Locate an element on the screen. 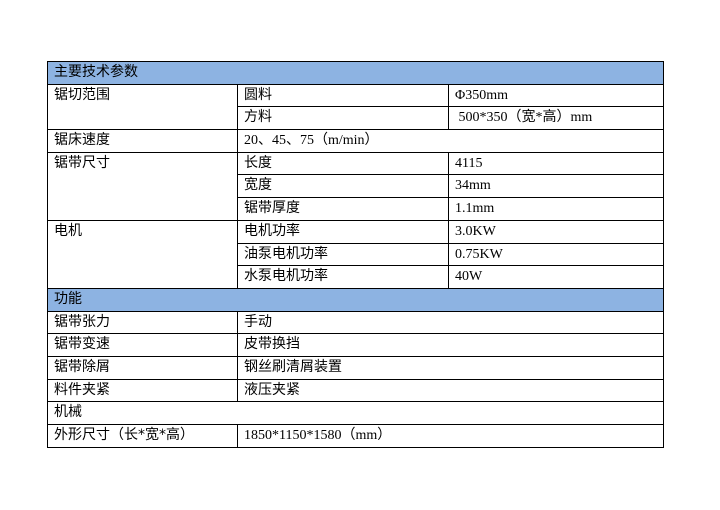 The image size is (720, 510). param-value: Φ350mm is located at coordinates (556, 95).